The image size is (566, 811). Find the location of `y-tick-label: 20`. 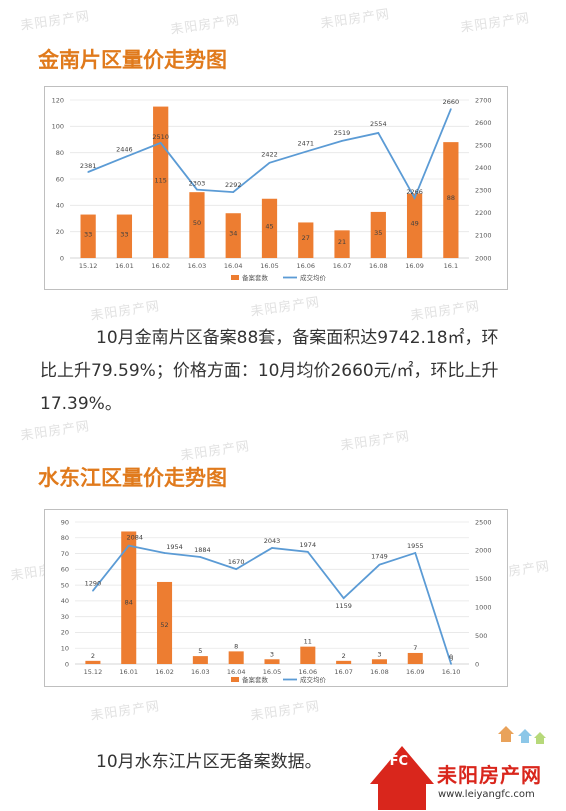

y-tick-label: 20 is located at coordinates (65, 633).